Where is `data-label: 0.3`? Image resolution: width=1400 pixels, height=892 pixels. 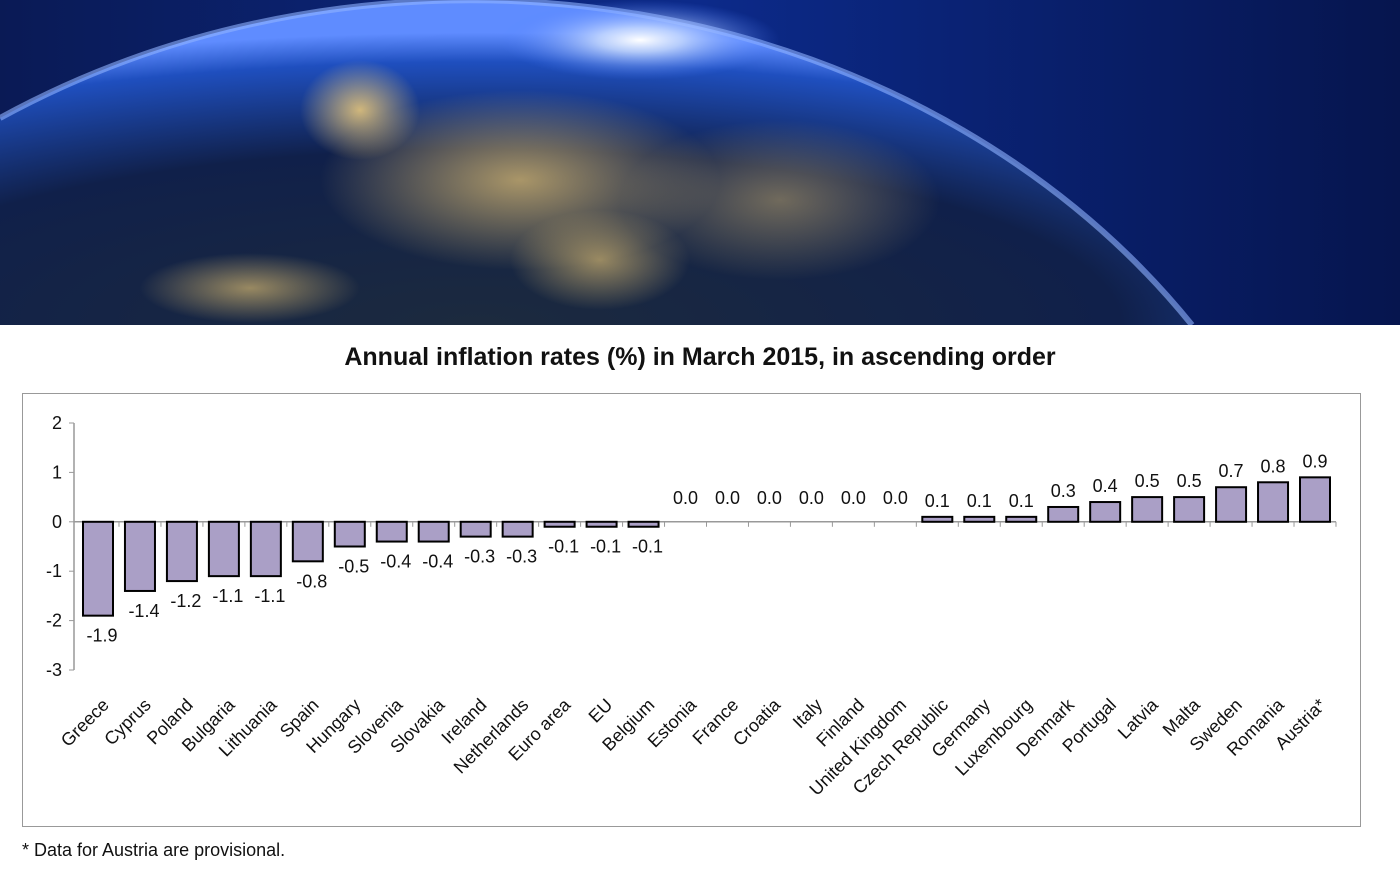 data-label: 0.3 is located at coordinates (1063, 491).